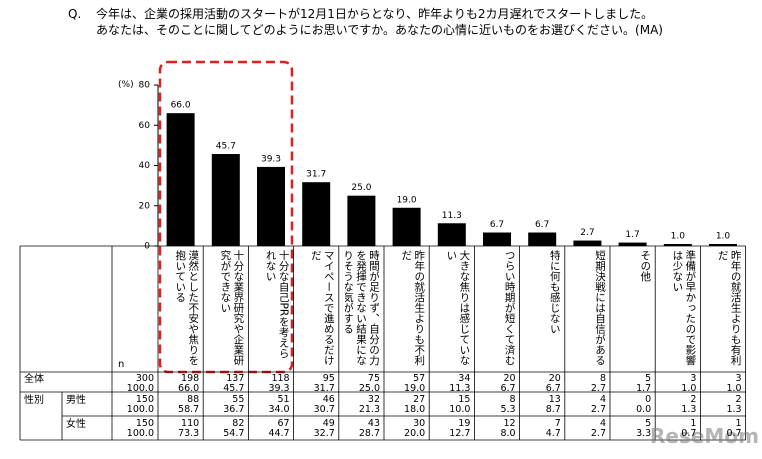 This screenshot has height=459, width=762. What do you see at coordinates (190, 423) in the screenshot?
I see `count-cell: 110` at bounding box center [190, 423].